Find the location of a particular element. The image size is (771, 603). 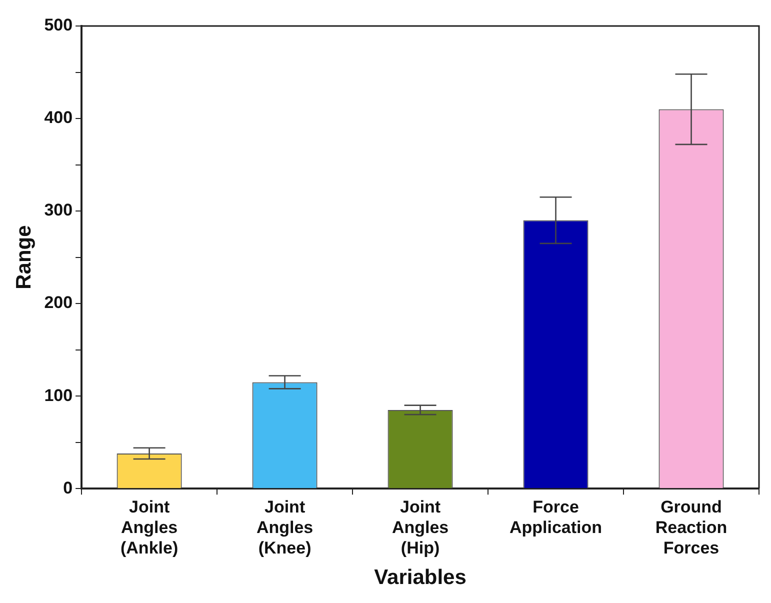

y-tick-label: 500 is located at coordinates (58, 25).